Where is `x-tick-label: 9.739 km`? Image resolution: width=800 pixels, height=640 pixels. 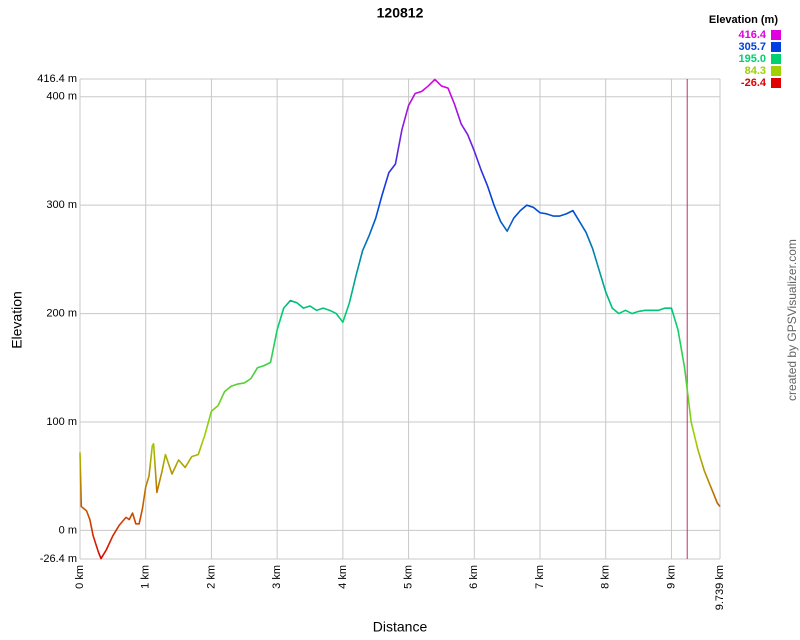 x-tick-label: 9.739 km is located at coordinates (720, 587).